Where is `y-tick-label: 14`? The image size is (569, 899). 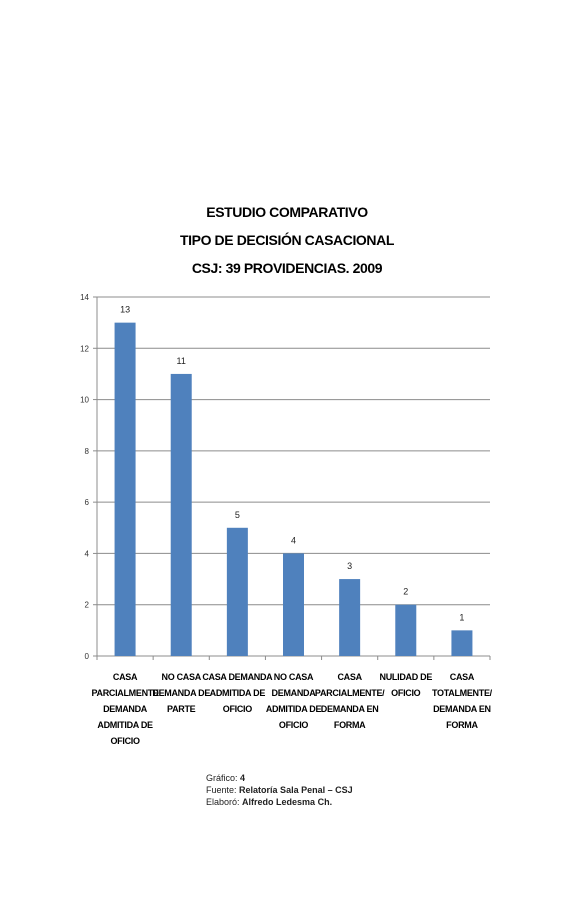 y-tick-label: 14 is located at coordinates (84, 297).